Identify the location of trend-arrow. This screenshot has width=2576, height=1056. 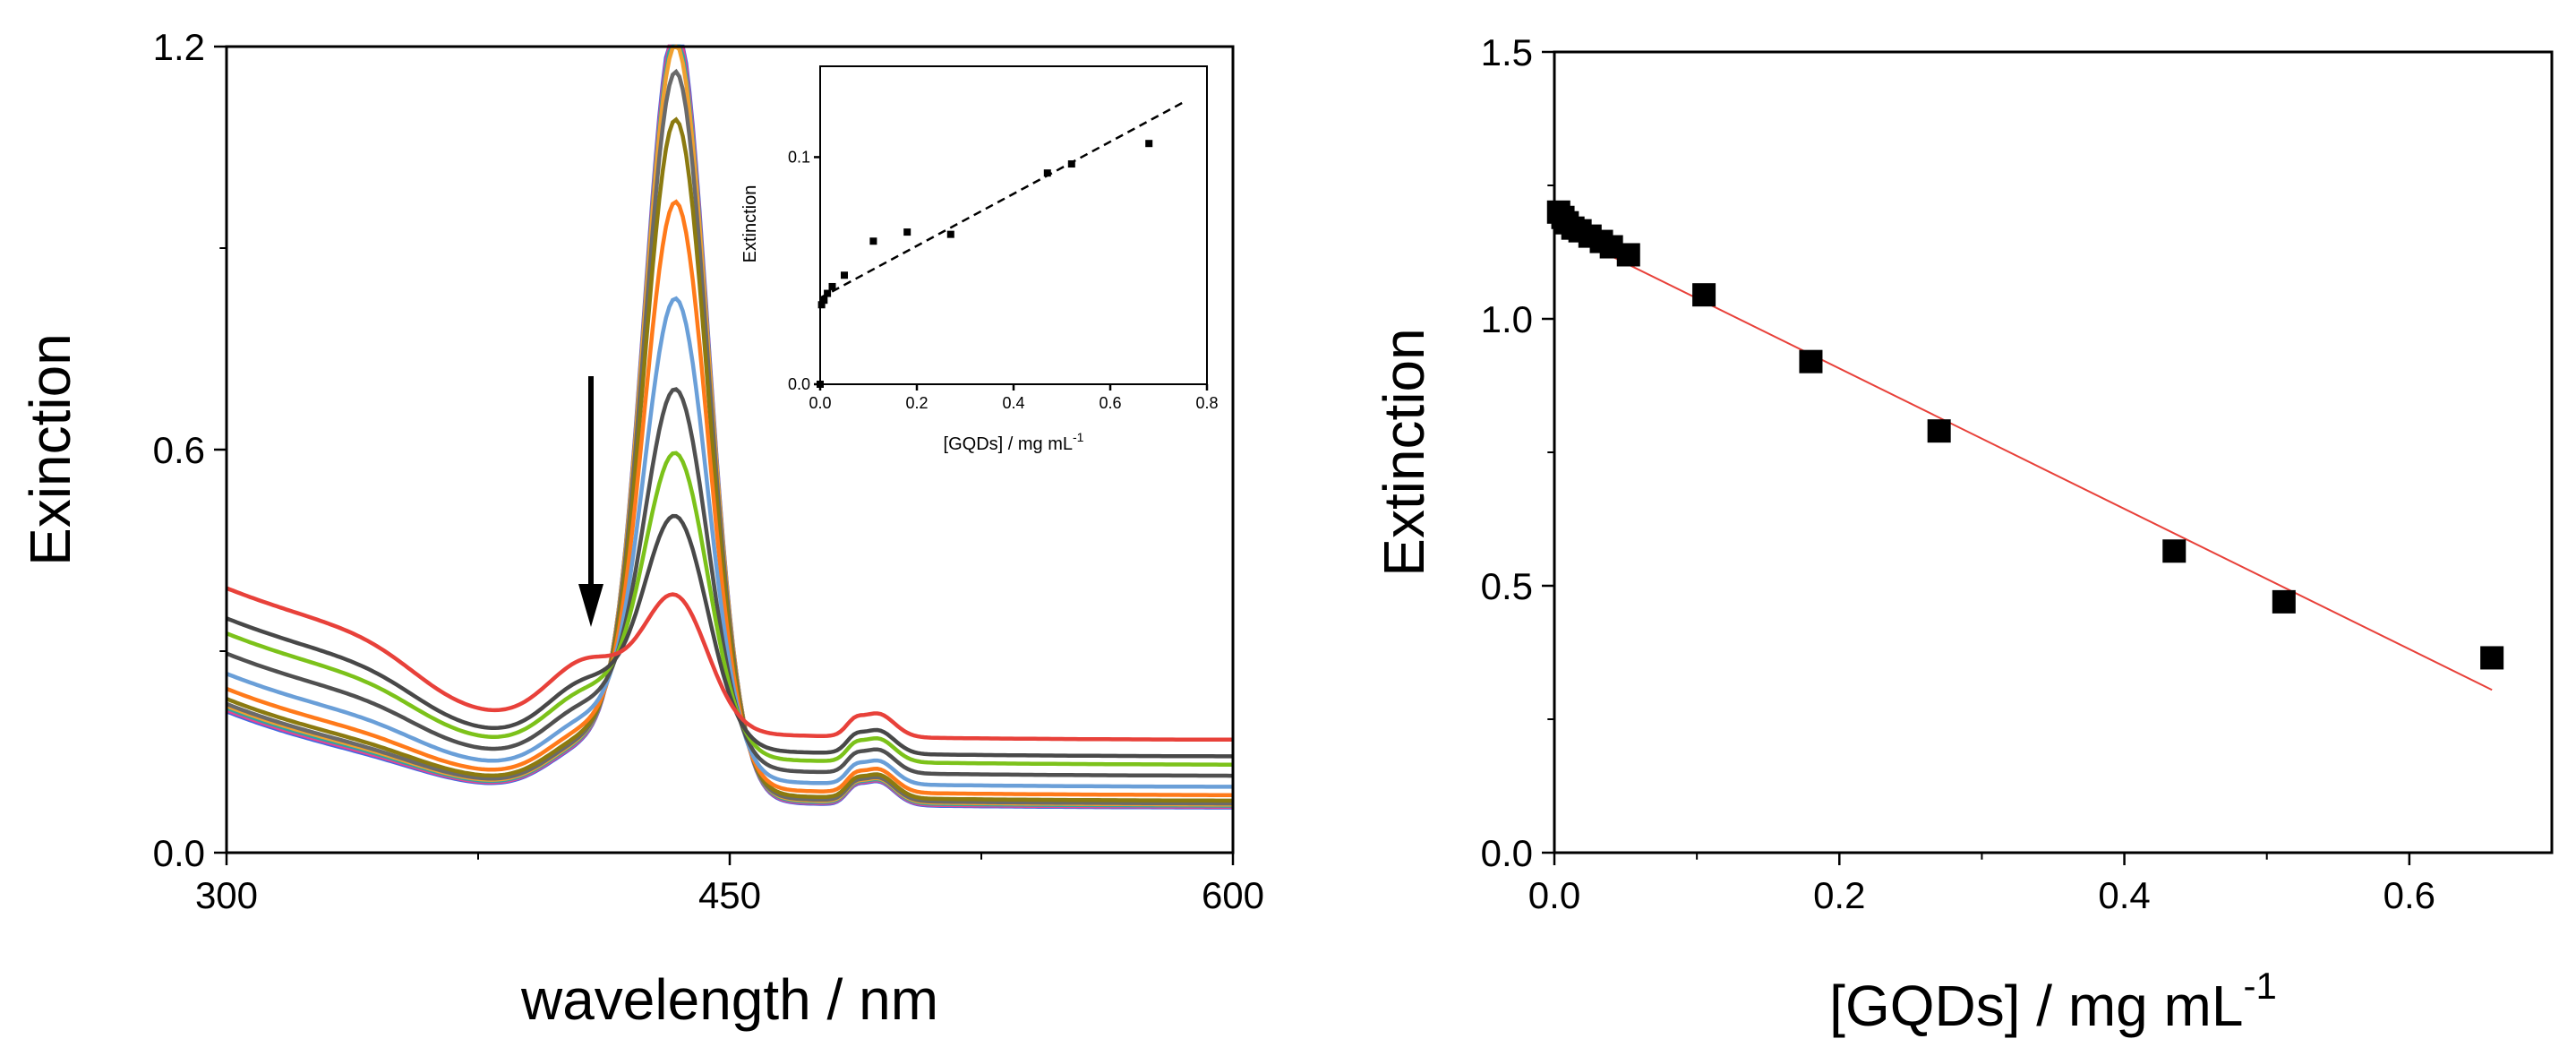
(590, 501).